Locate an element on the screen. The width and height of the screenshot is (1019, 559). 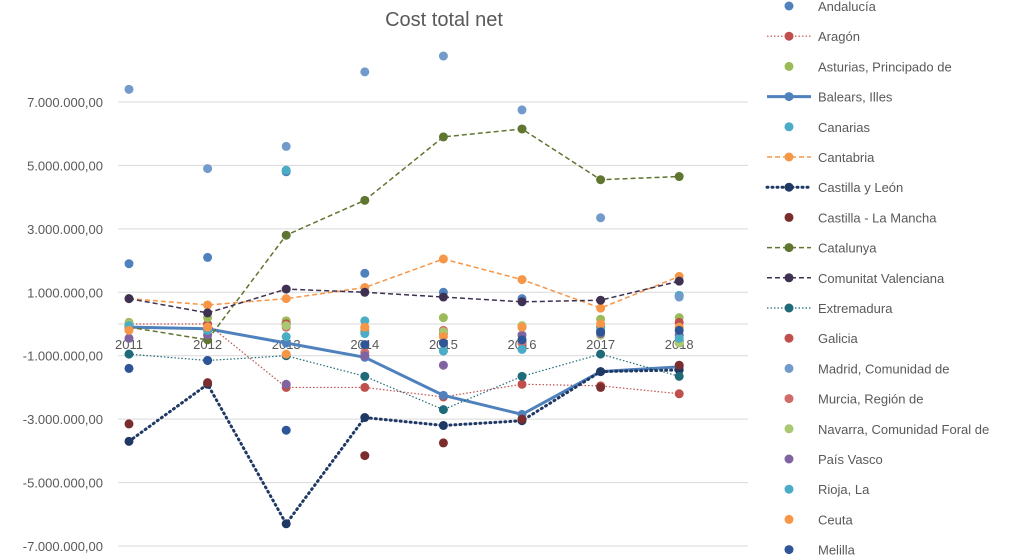
legend-item: Murcia, Región de is located at coordinates (854, 399).